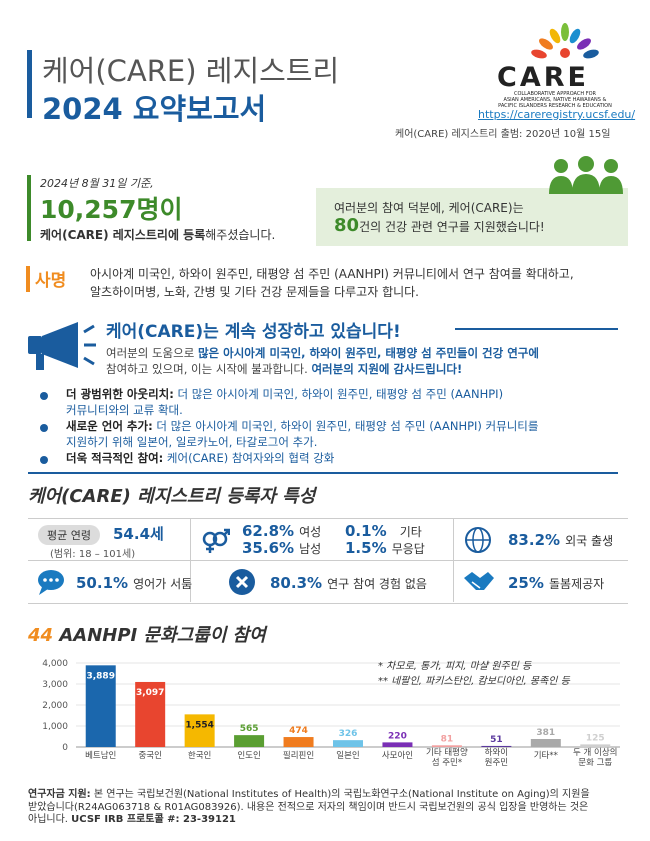 Image resolution: width=650 pixels, height=841 pixels. What do you see at coordinates (368, 353) in the screenshot?
I see `paragraph-bold: 많은 아시아계 미국인, 하와이 원주민, 태평양 섬 주민들이 건강 연구에` at bounding box center [368, 353].